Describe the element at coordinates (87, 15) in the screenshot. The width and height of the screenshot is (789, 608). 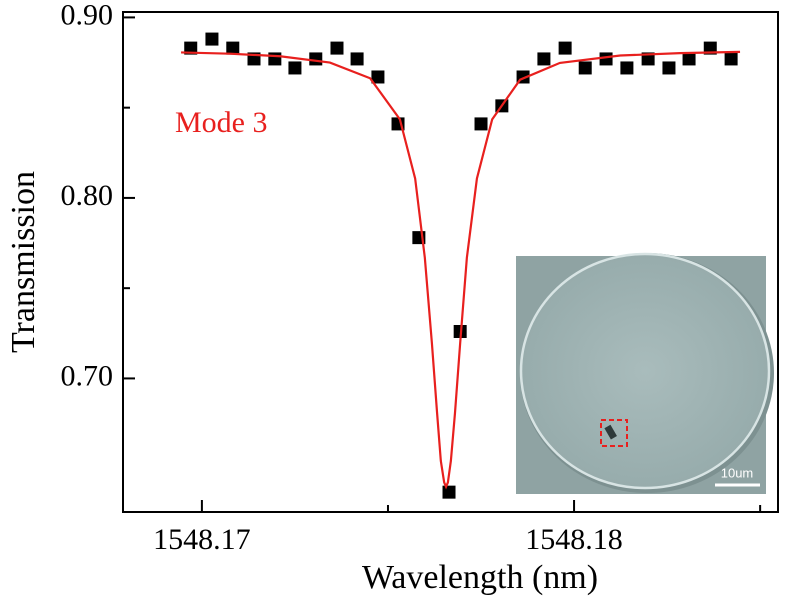
I see `y-tick-label: 0.90` at that location.